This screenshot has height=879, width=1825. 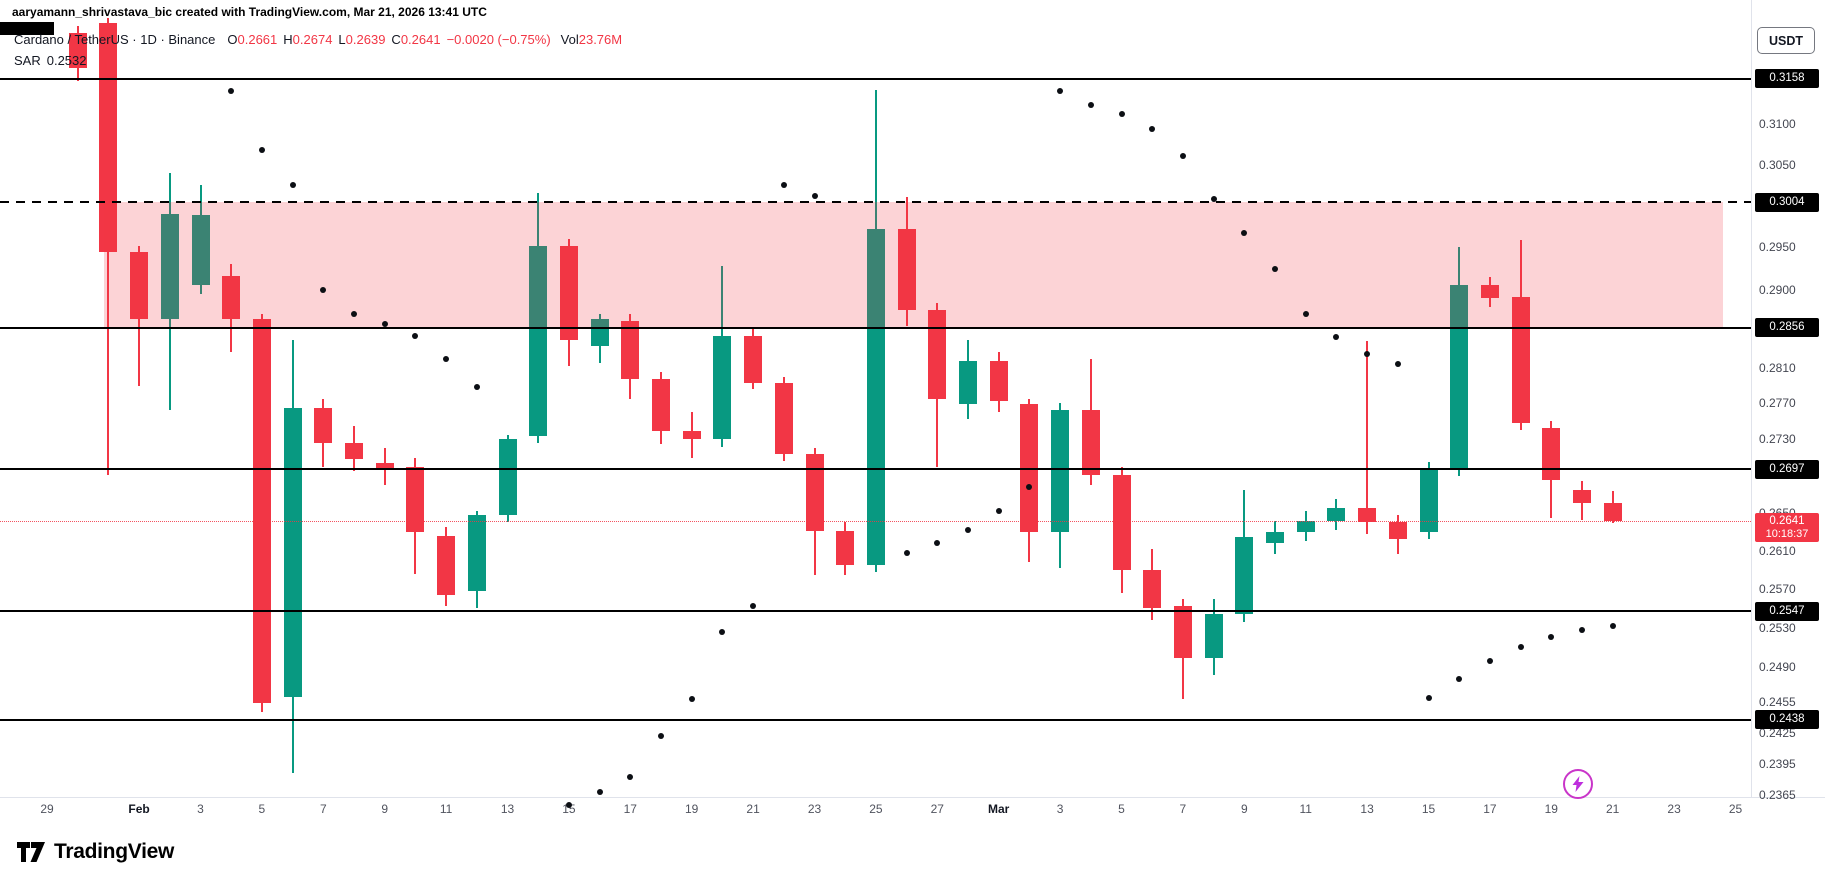 What do you see at coordinates (1777, 124) in the screenshot?
I see `price-axis-label: 0.3100` at bounding box center [1777, 124].